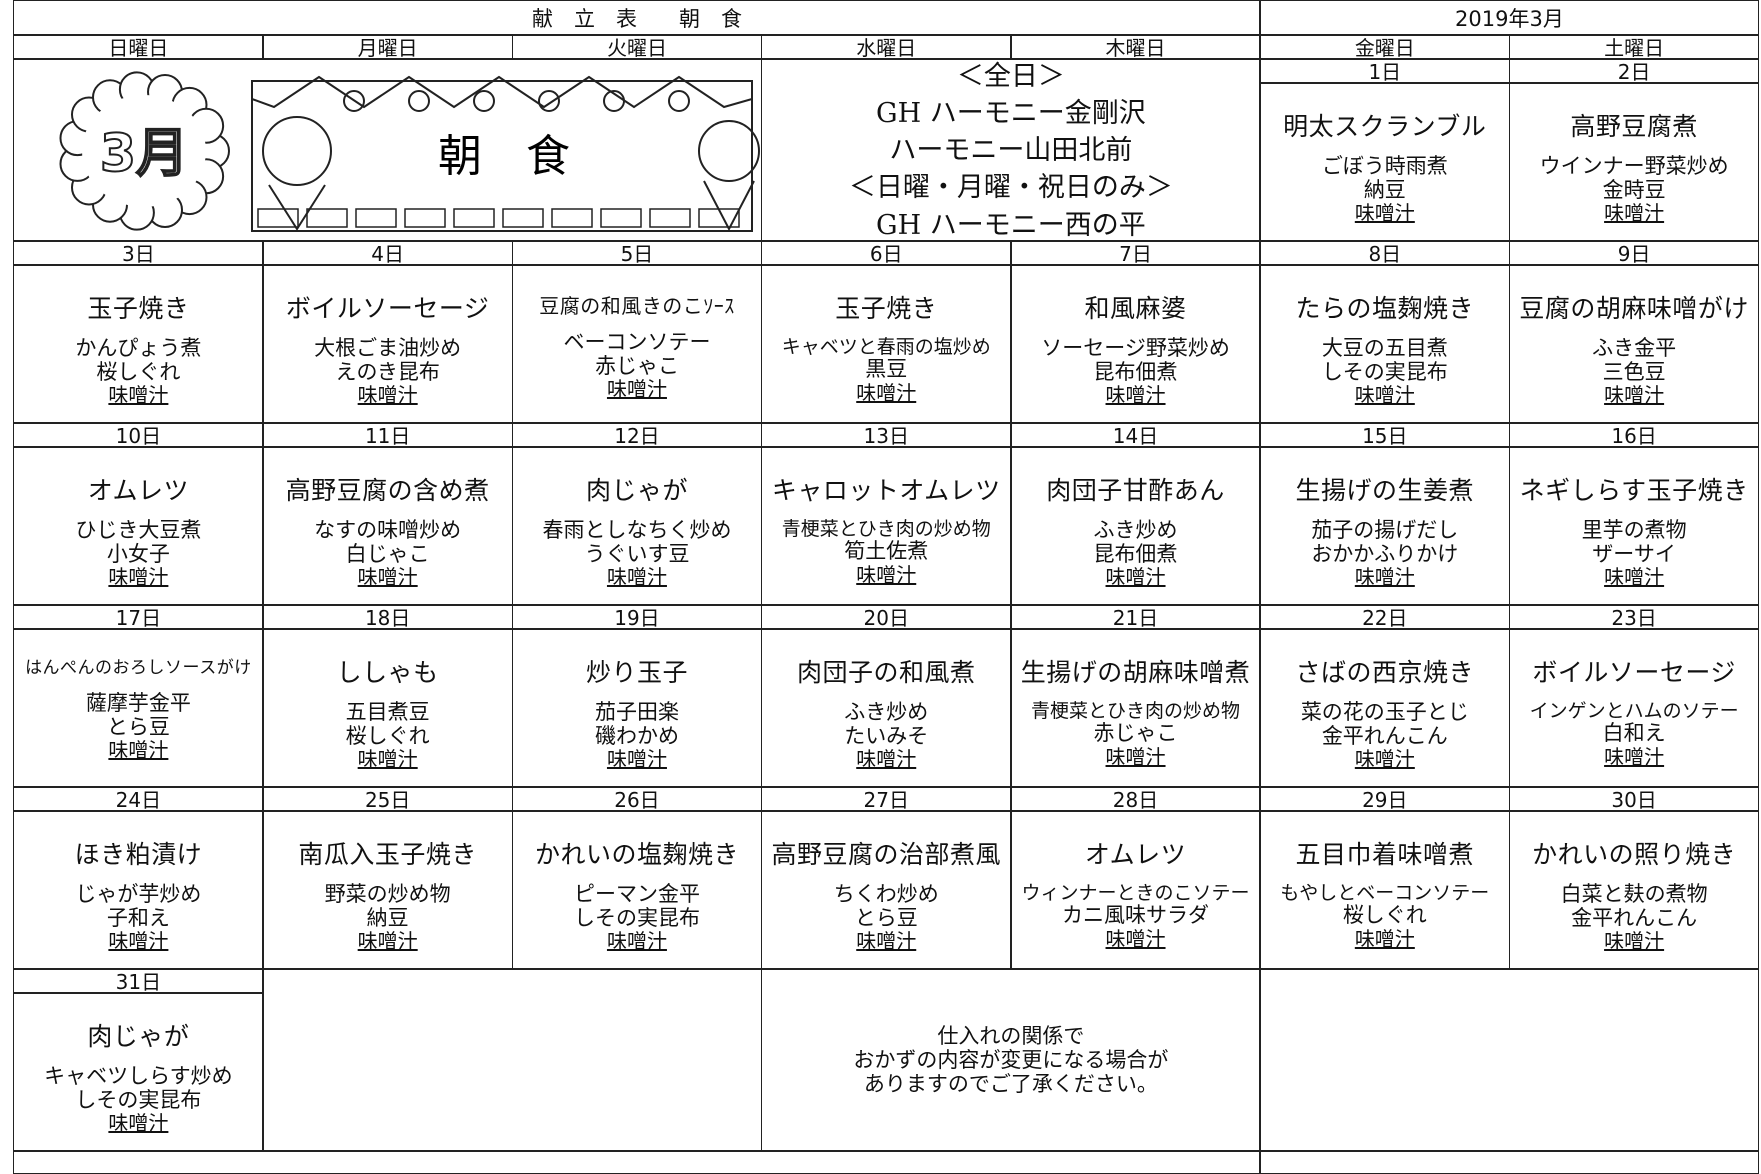  I want to click on side-dish: 桜しぐれ, so click(138, 371).